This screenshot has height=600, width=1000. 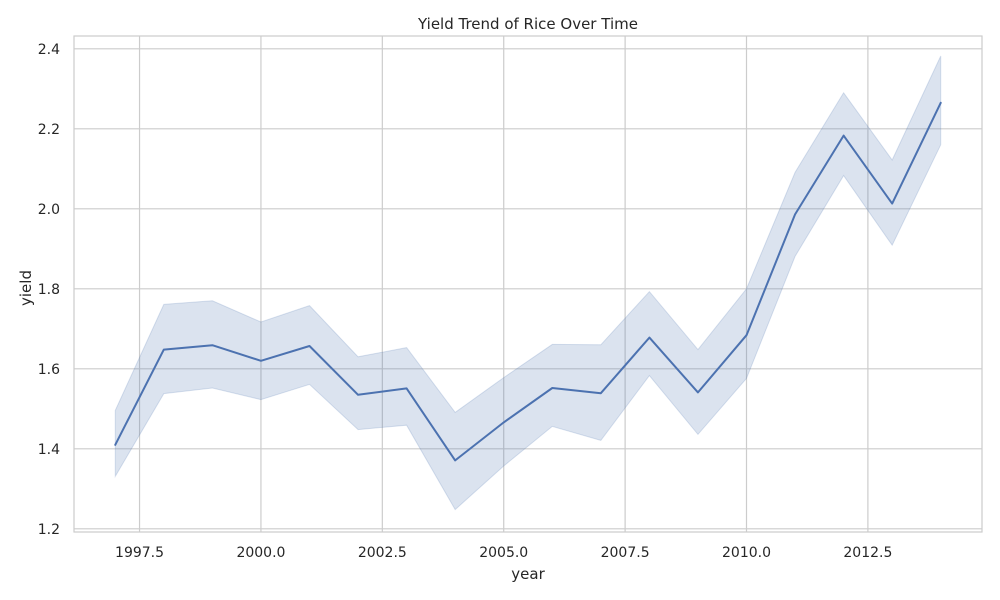 What do you see at coordinates (382, 553) in the screenshot?
I see `x-tick-label: 2002.5` at bounding box center [382, 553].